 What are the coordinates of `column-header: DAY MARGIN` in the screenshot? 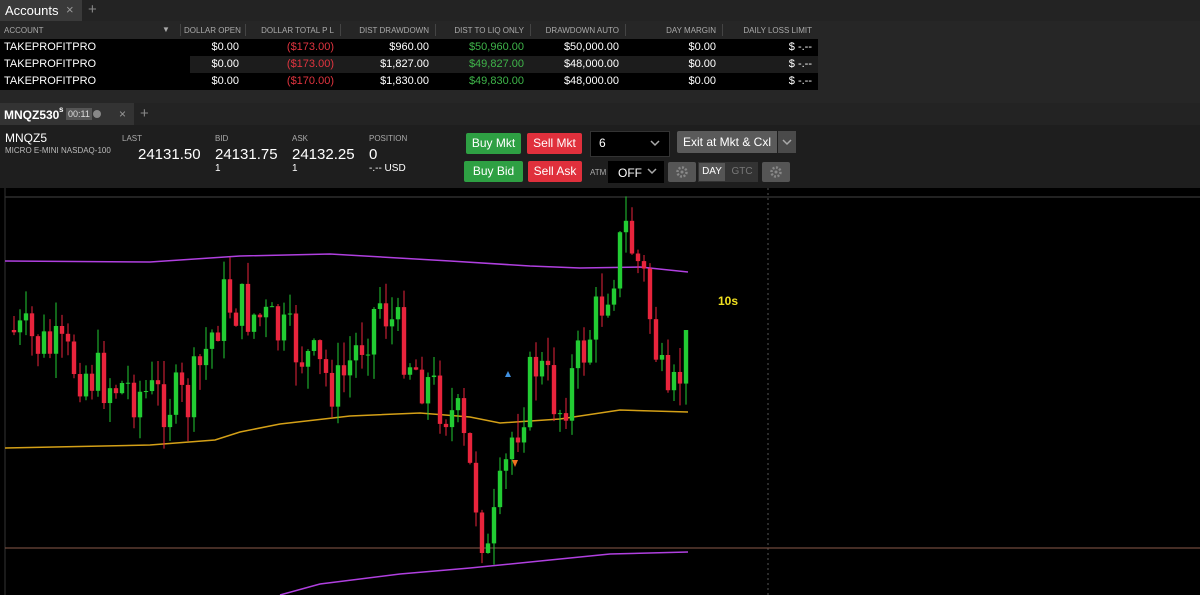 It's located at (691, 30).